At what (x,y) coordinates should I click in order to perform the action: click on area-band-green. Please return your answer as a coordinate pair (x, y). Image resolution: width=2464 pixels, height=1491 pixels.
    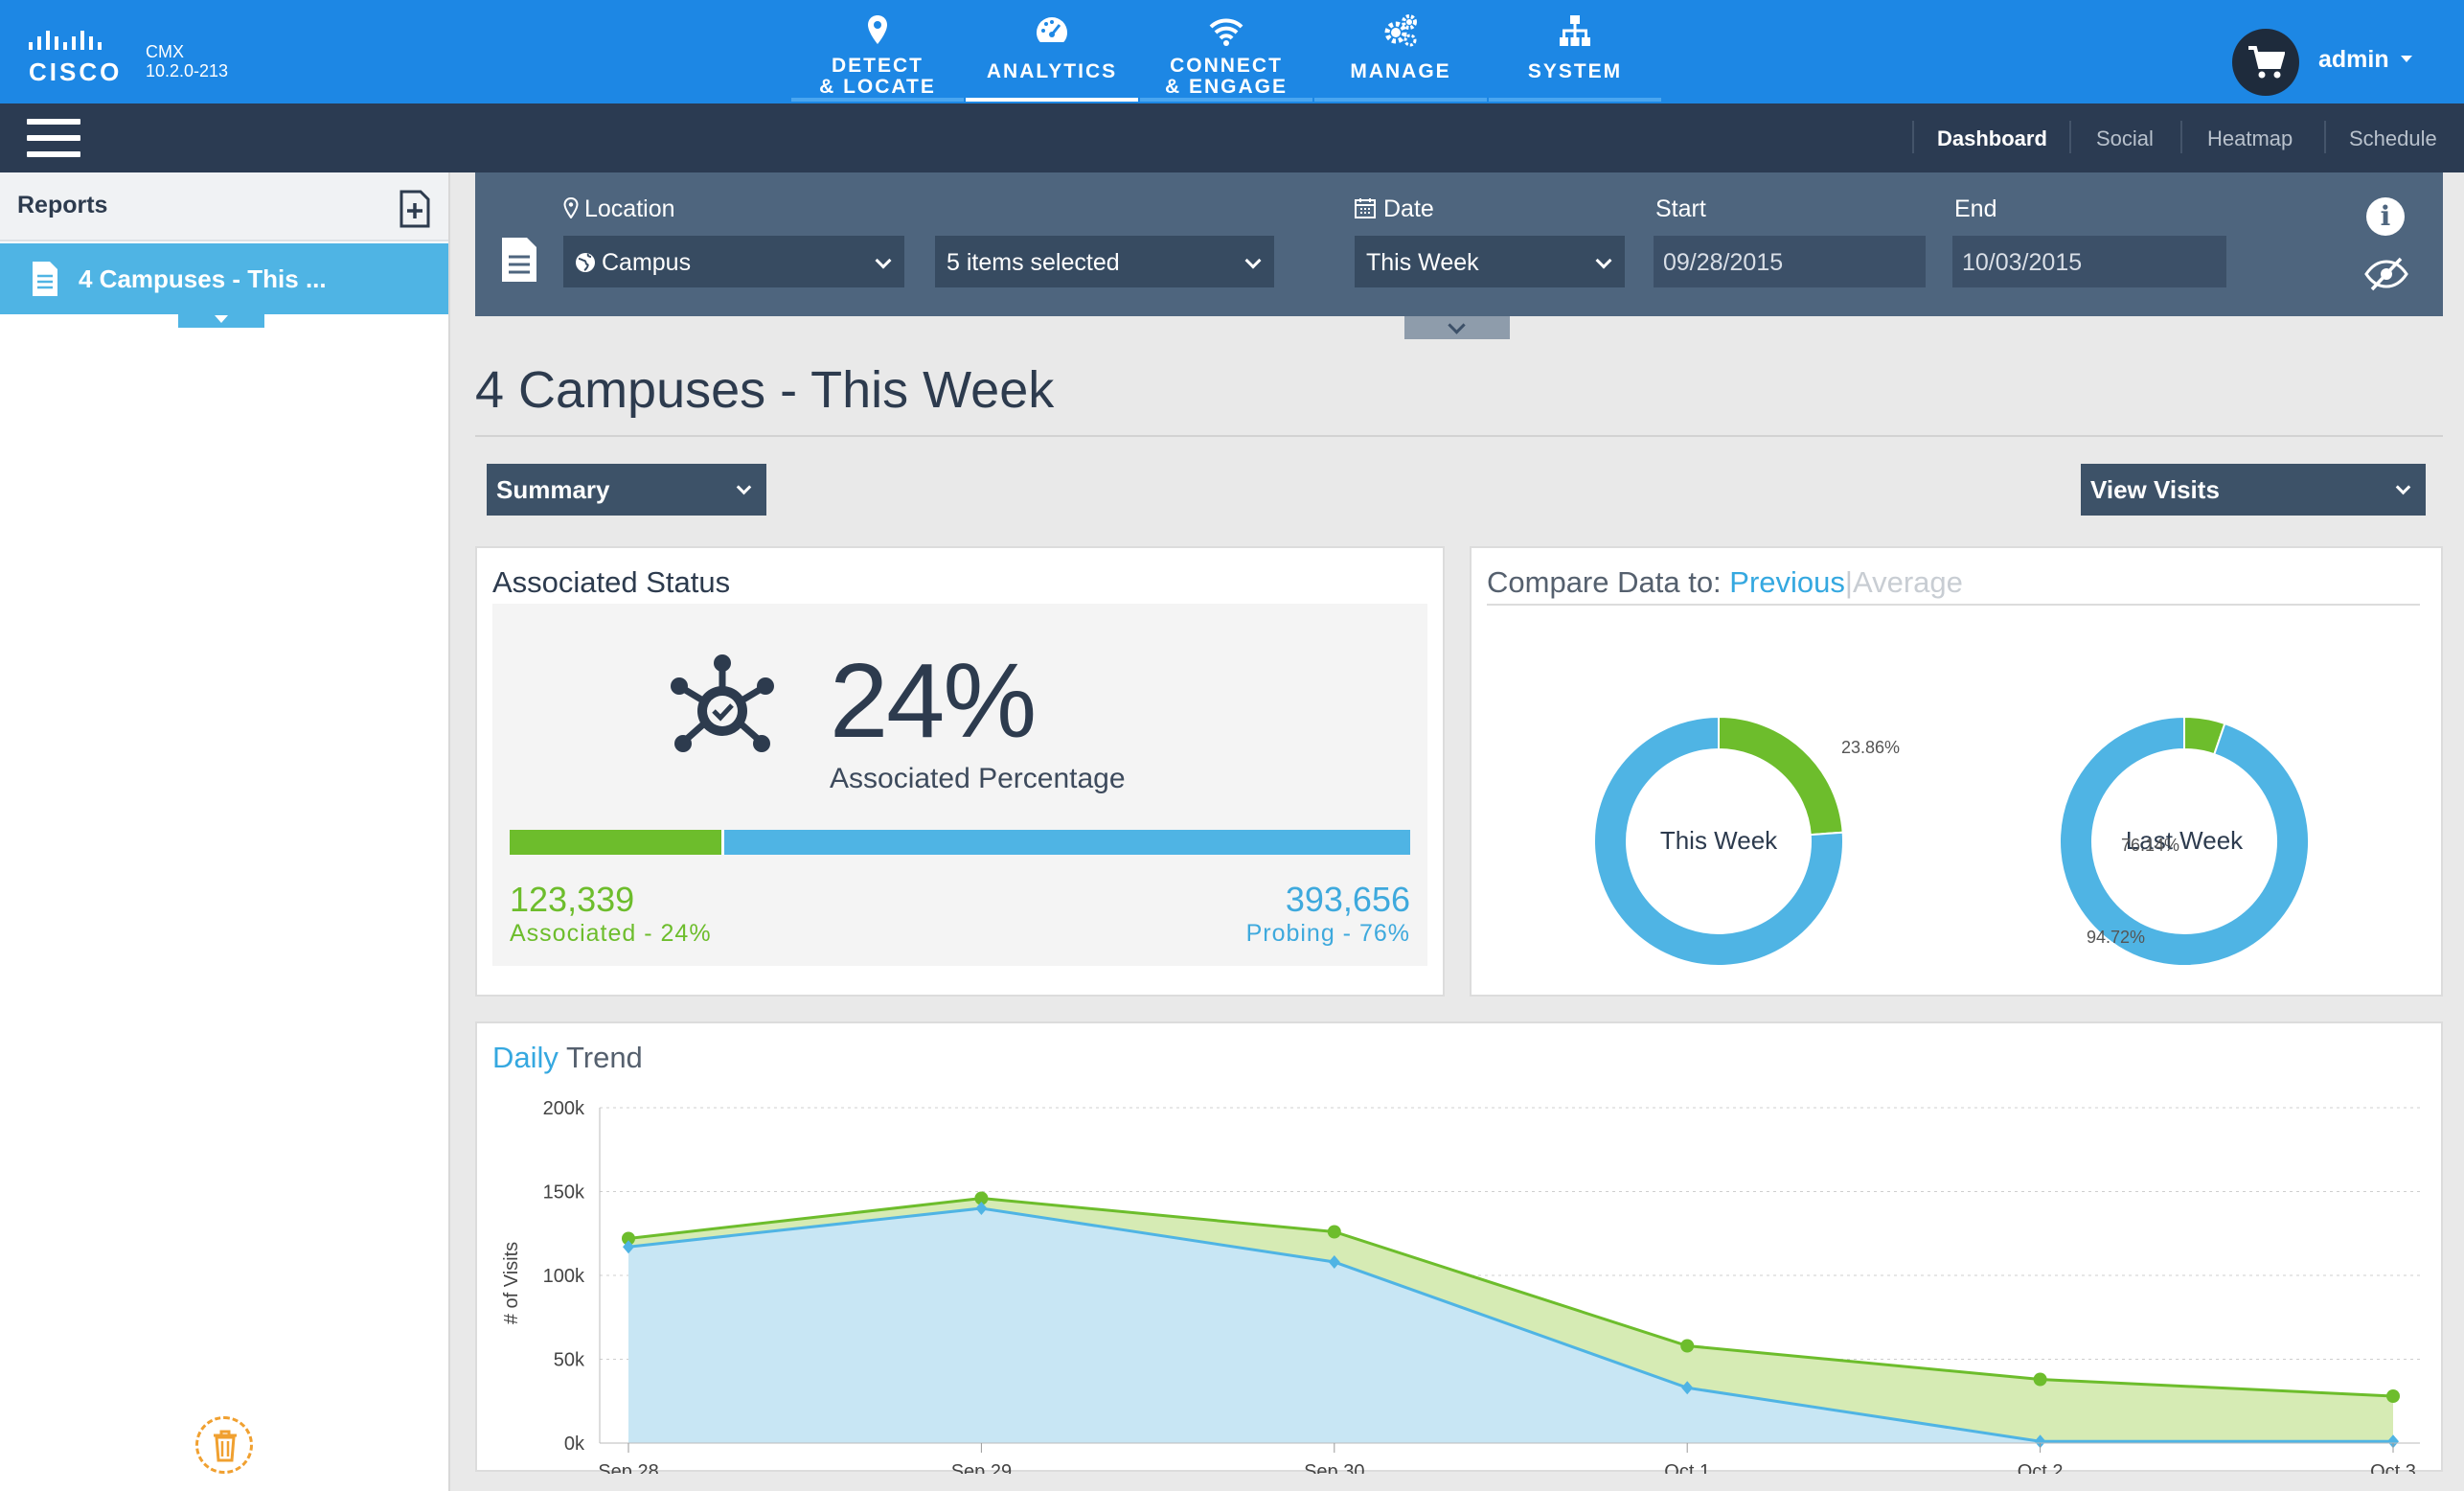
    Looking at the image, I should click on (1510, 1320).